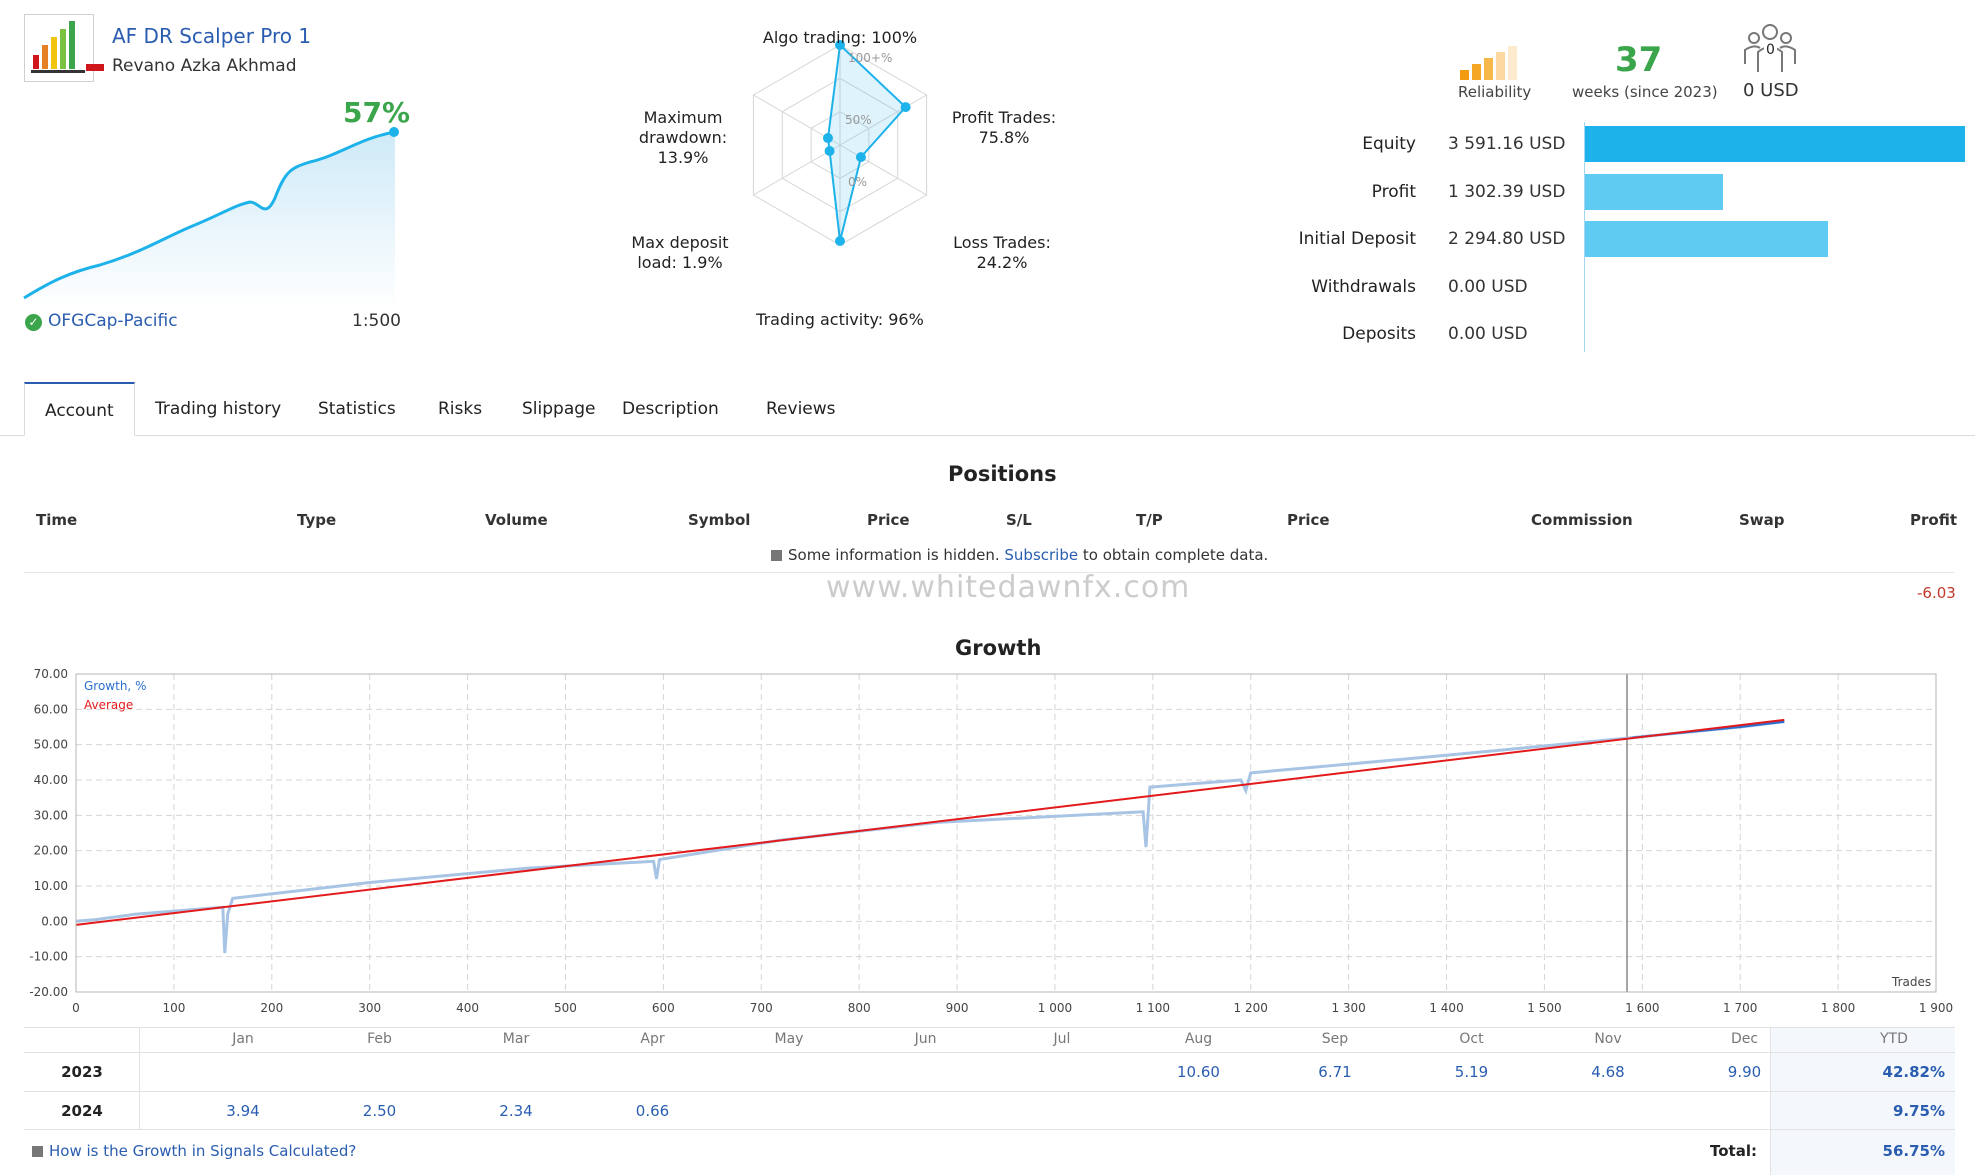 The height and width of the screenshot is (1175, 1975). What do you see at coordinates (840, 37) in the screenshot?
I see `radar-algo-label: Algo trading: 100%` at bounding box center [840, 37].